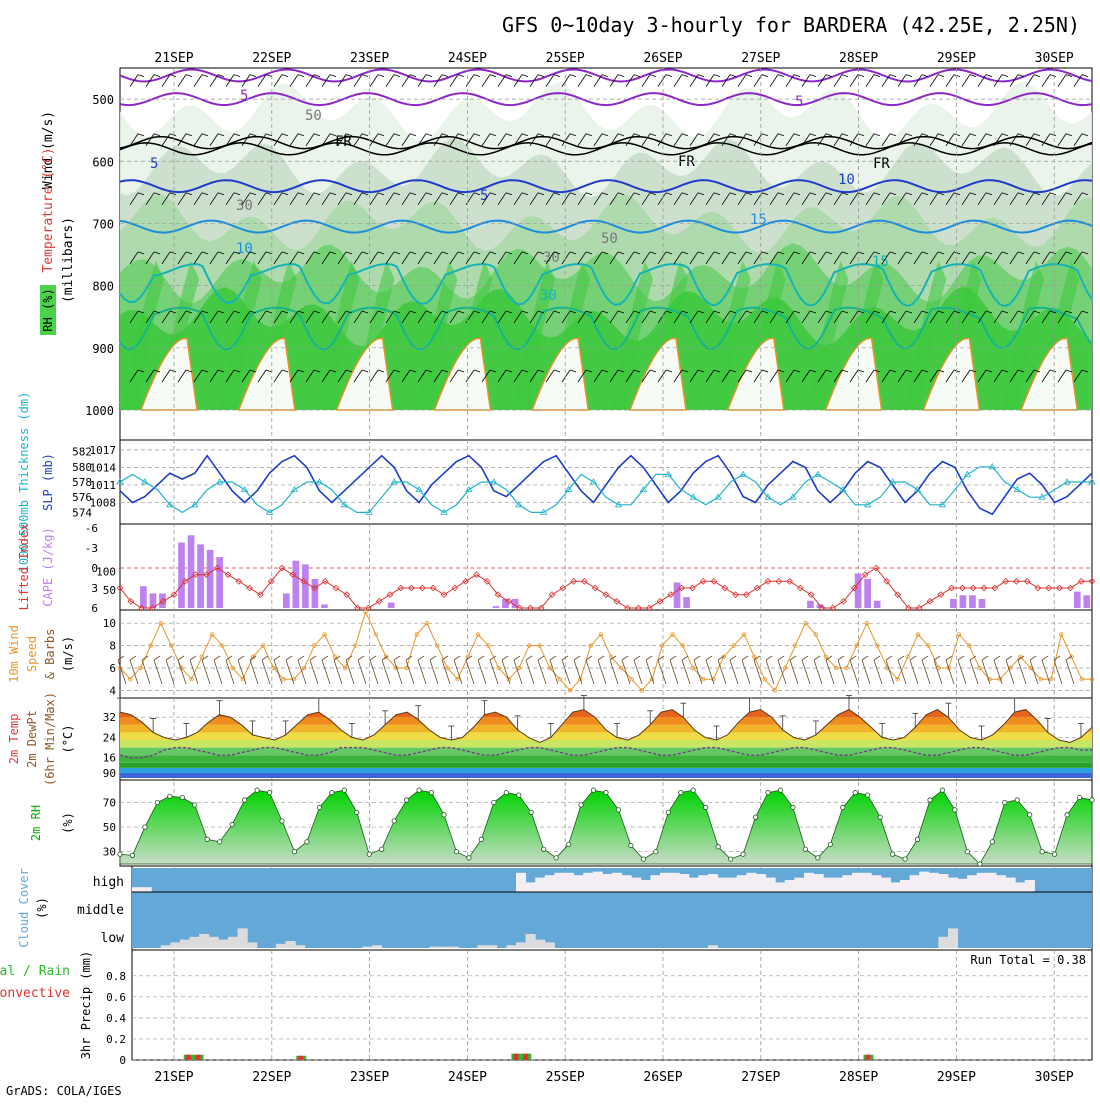 This screenshot has width=1100, height=1104. Describe the element at coordinates (41, 739) in the screenshot. I see `temp-labels: 2m Temp 2m DewPt (6hr Min/Max) (°C)` at that location.